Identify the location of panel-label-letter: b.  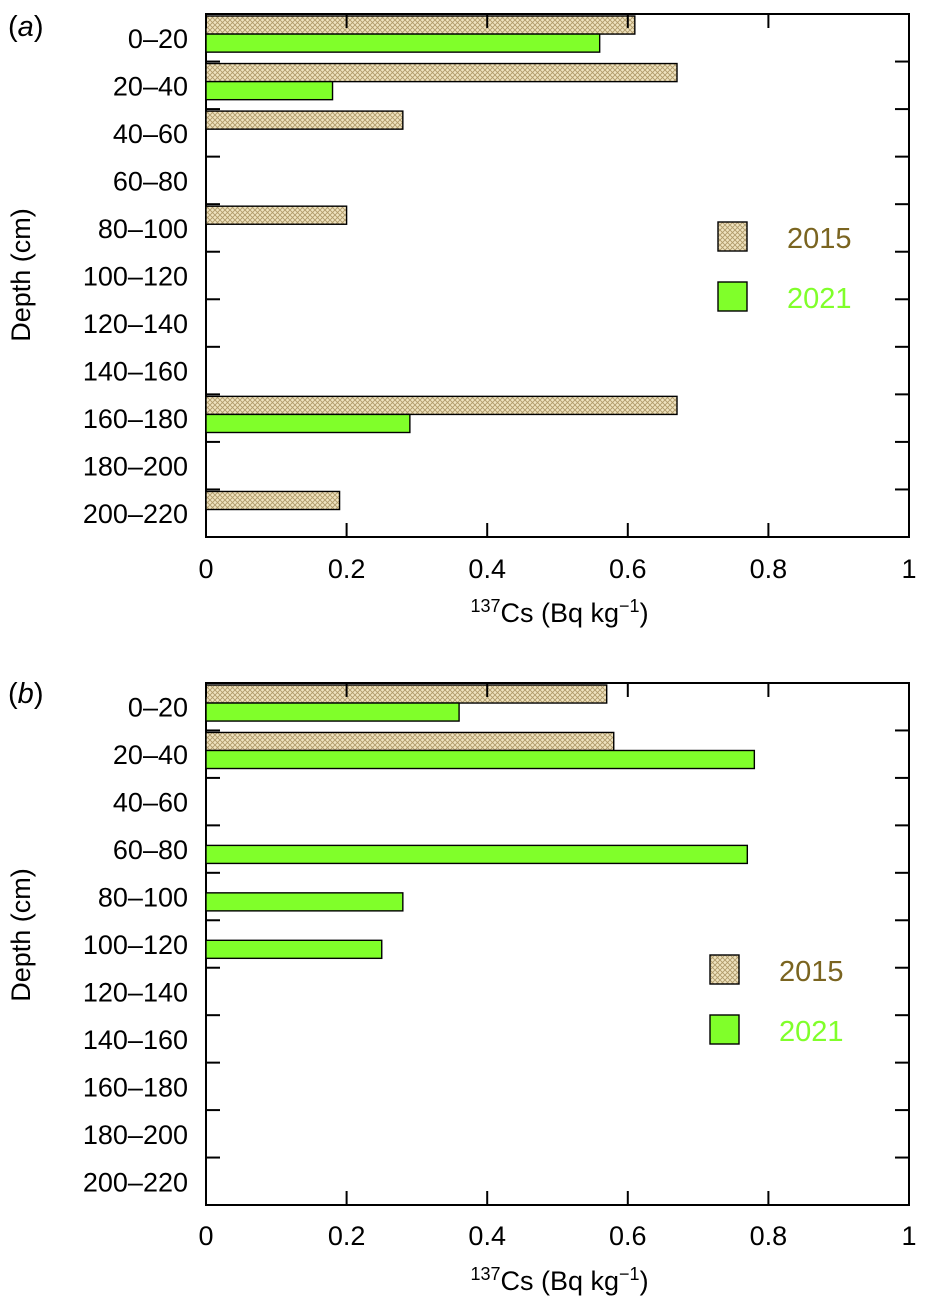
(26, 694).